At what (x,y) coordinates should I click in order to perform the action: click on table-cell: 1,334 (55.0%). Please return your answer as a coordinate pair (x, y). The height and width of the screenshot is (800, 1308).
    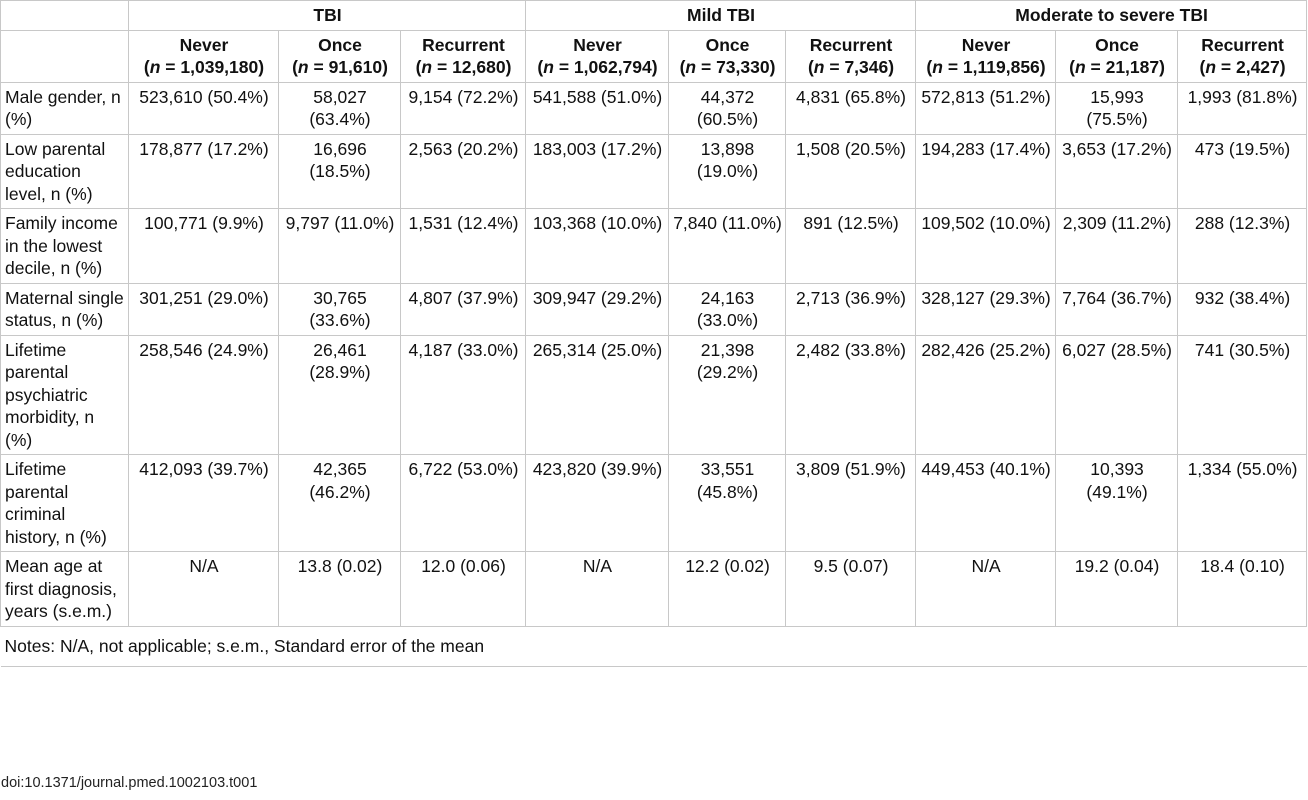
    Looking at the image, I should click on (1242, 503).